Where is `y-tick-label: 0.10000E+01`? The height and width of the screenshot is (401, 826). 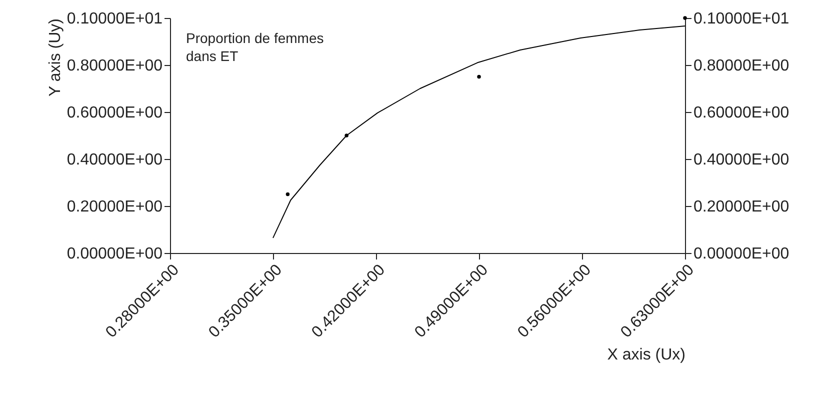
y-tick-label: 0.10000E+01 is located at coordinates (114, 19).